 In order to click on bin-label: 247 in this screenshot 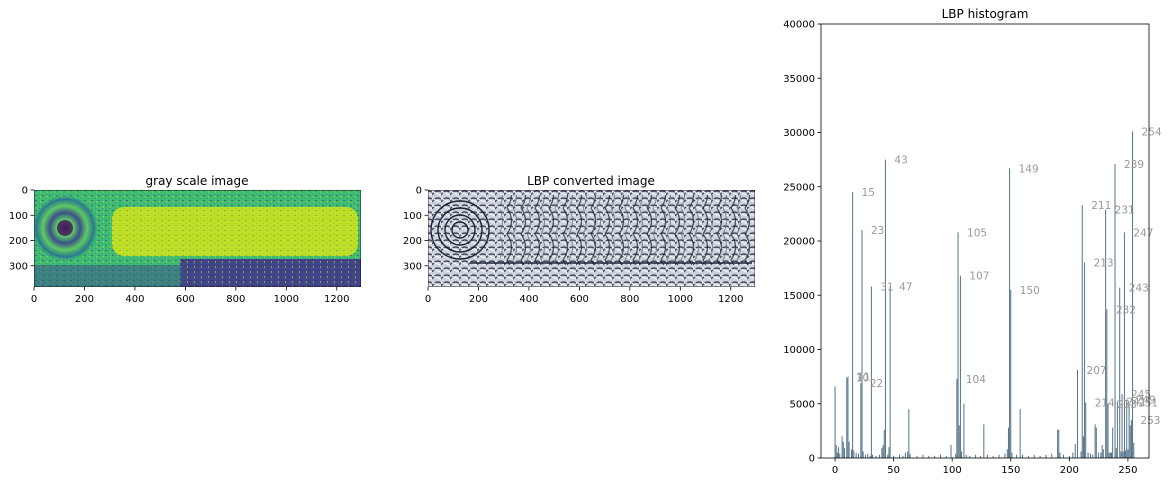, I will do `click(1143, 233)`.